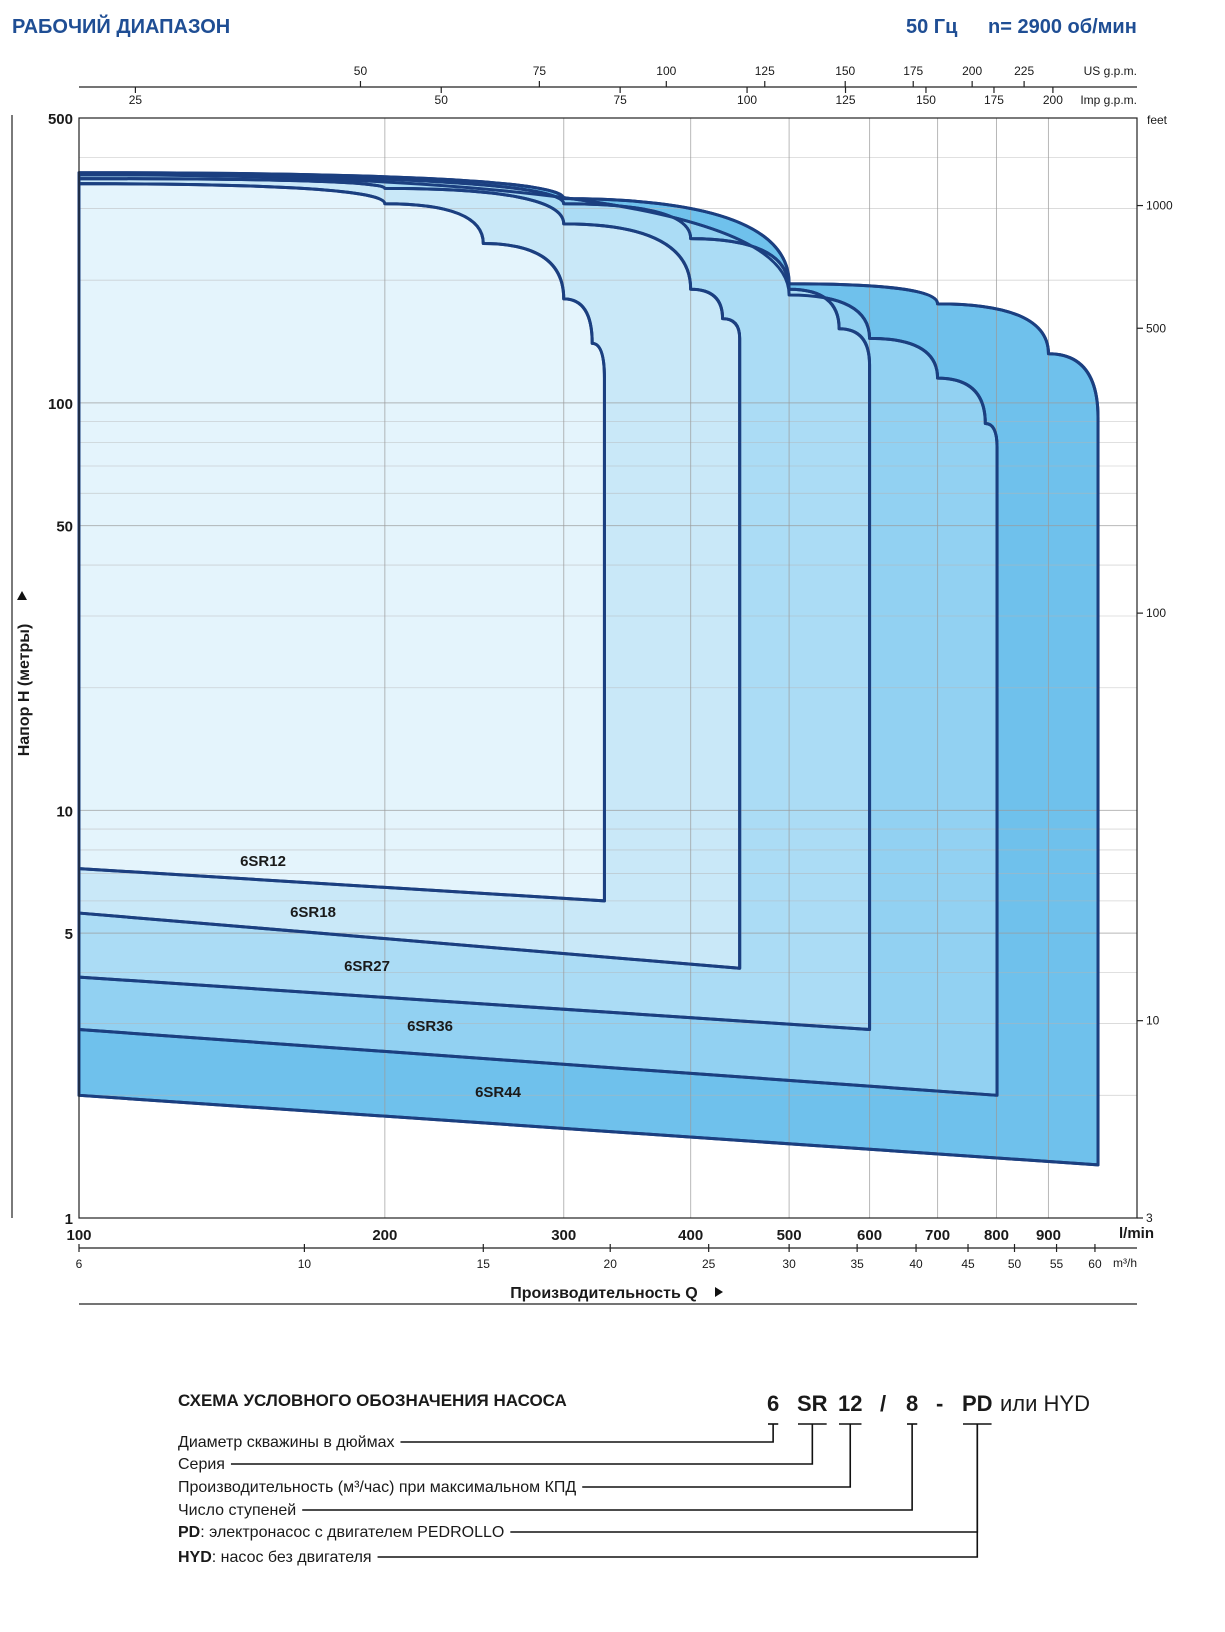 The image size is (1225, 1632). What do you see at coordinates (263, 861) in the screenshot?
I see `series-label: 6SR12` at bounding box center [263, 861].